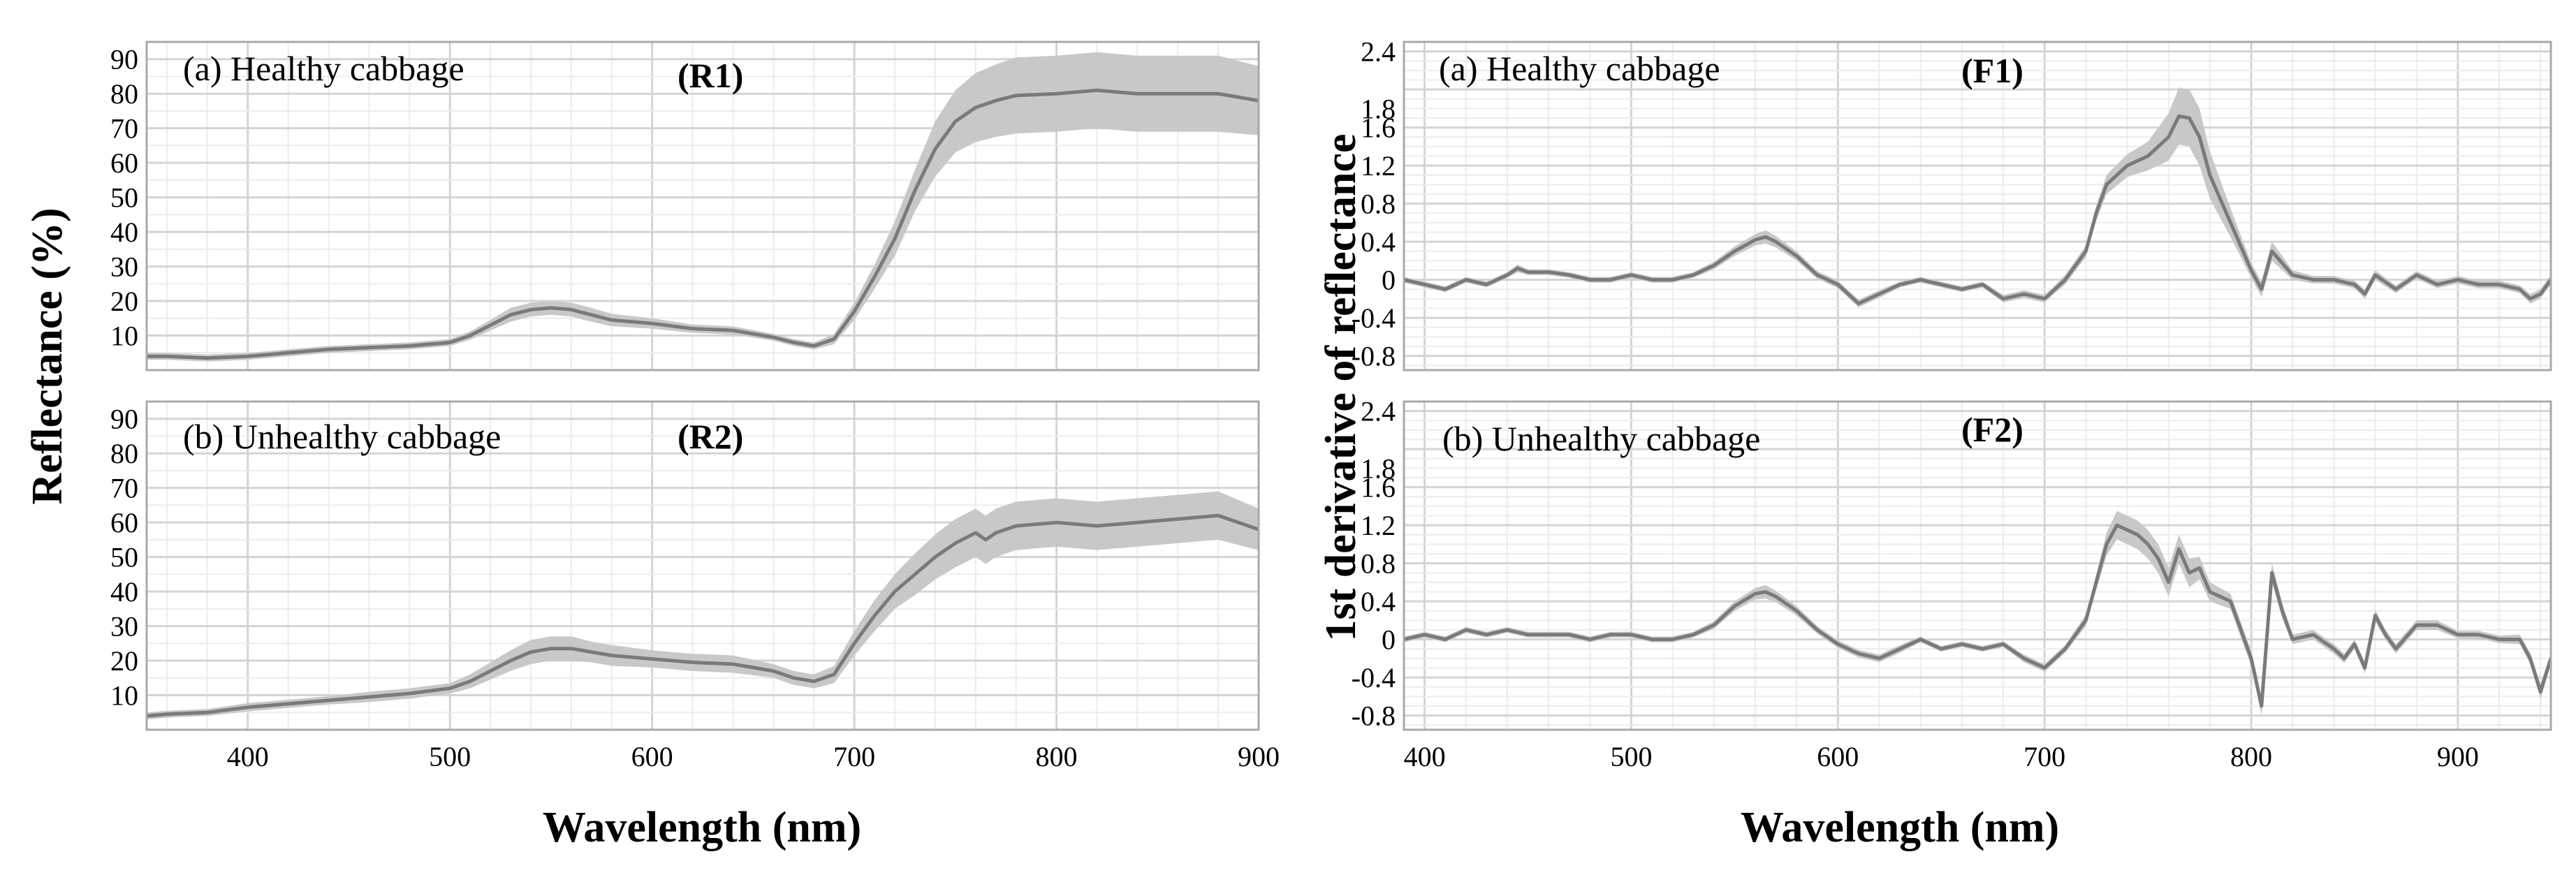 Image resolution: width=2576 pixels, height=875 pixels. What do you see at coordinates (124, 301) in the screenshot?
I see `r1-ytick-label-20: 20` at bounding box center [124, 301].